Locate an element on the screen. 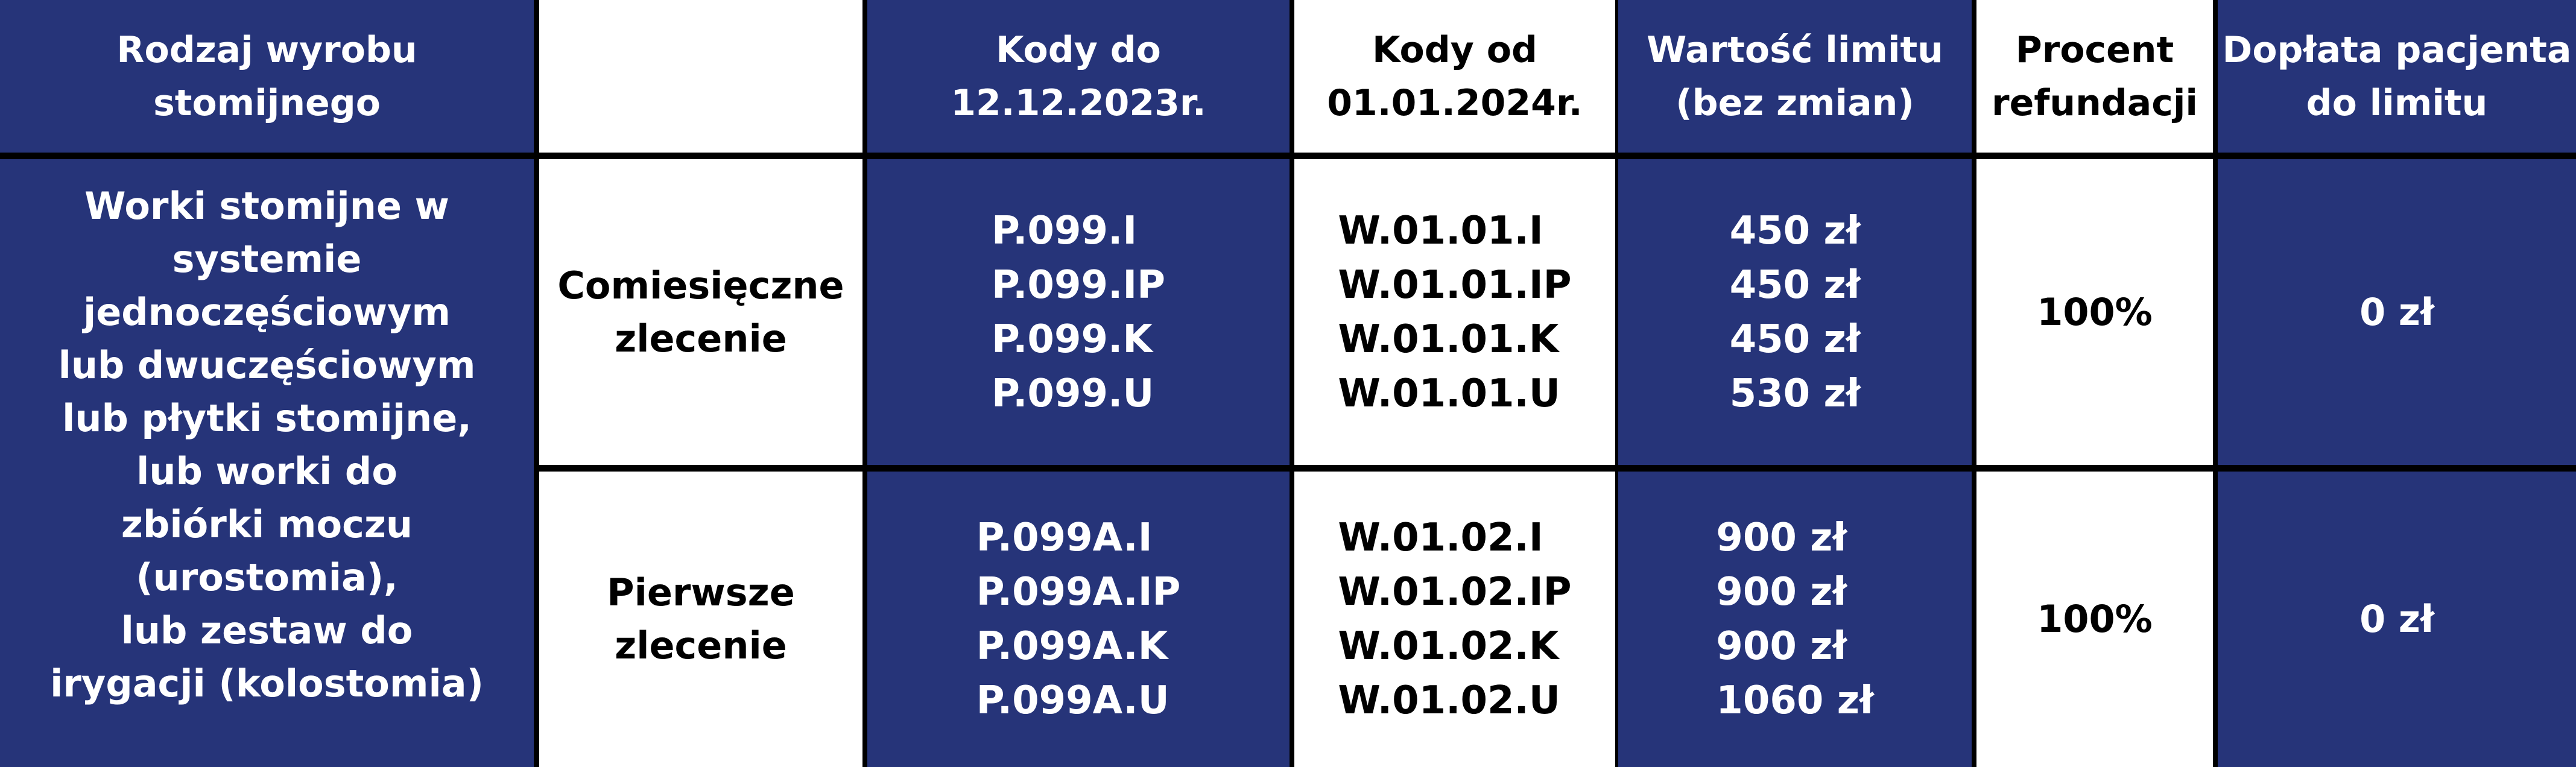 The width and height of the screenshot is (2576, 767). header-limit: Wartość limitu (bez zmian) is located at coordinates (1795, 77).